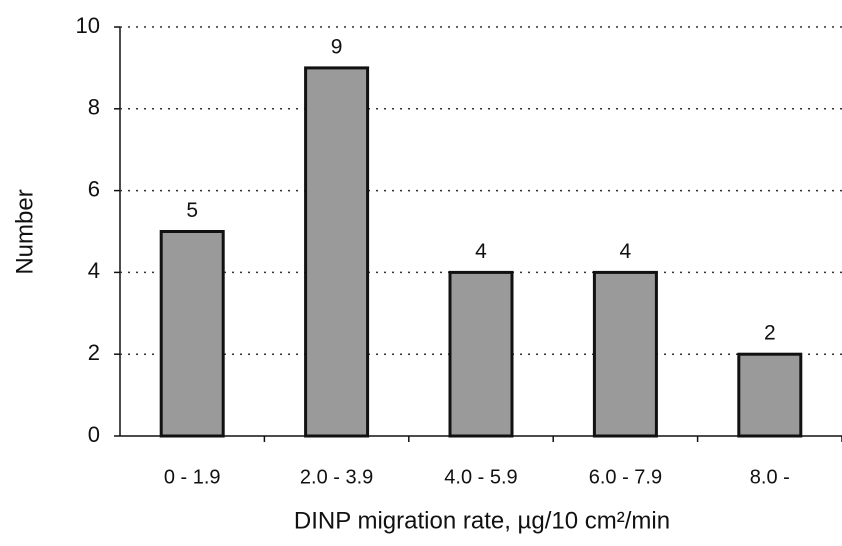  I want to click on y-tick-label: 8, so click(94, 107).